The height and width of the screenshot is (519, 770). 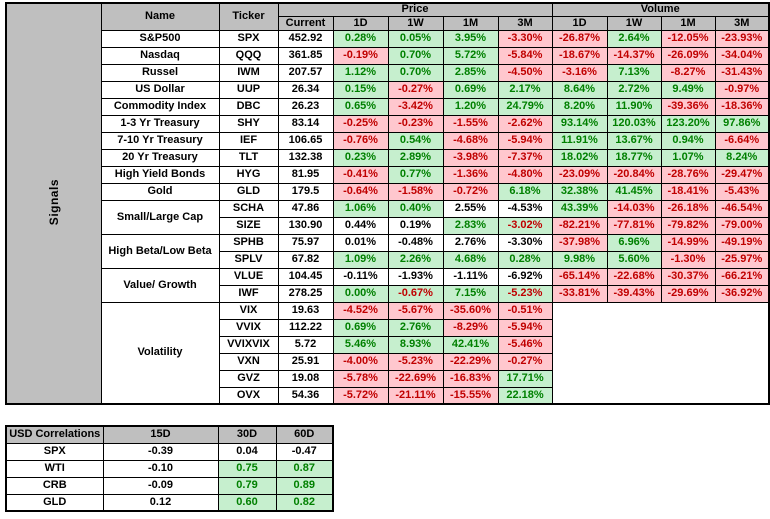 I want to click on ticker-cell: VIX, so click(x=248, y=310).